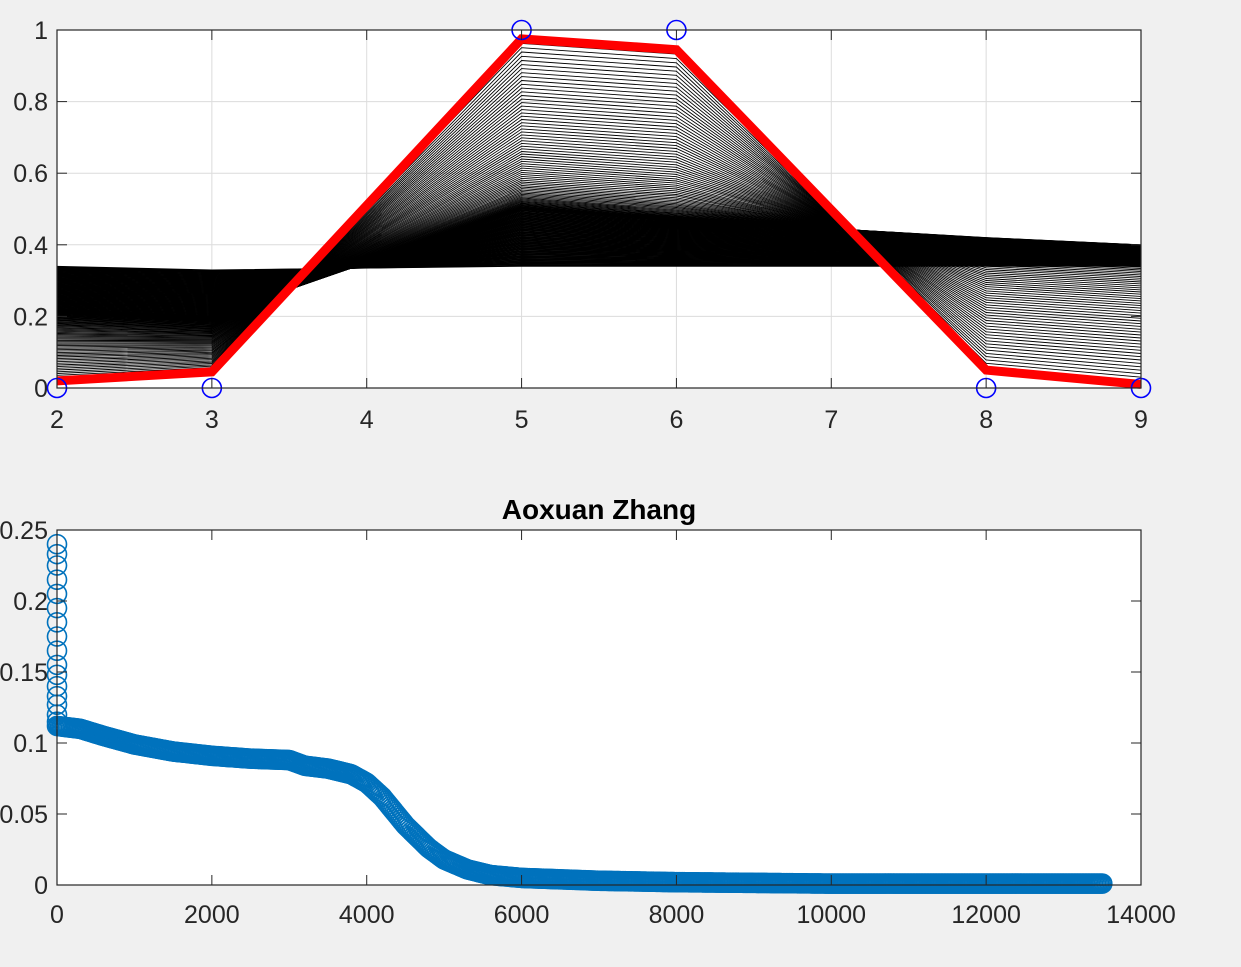  I want to click on y-tick-label: 0.15, so click(24, 673).